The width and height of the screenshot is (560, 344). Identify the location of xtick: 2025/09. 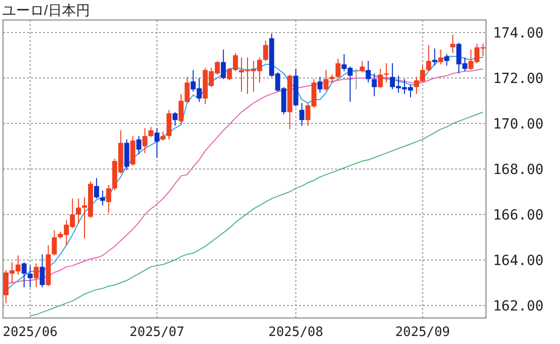
(422, 332).